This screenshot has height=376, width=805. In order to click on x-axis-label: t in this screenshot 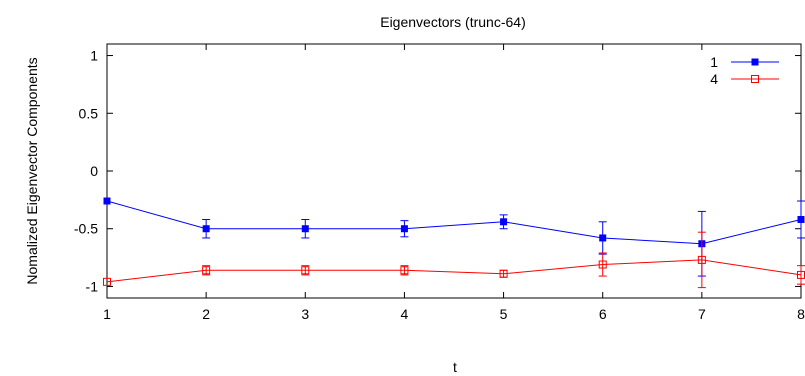, I will do `click(455, 367)`.